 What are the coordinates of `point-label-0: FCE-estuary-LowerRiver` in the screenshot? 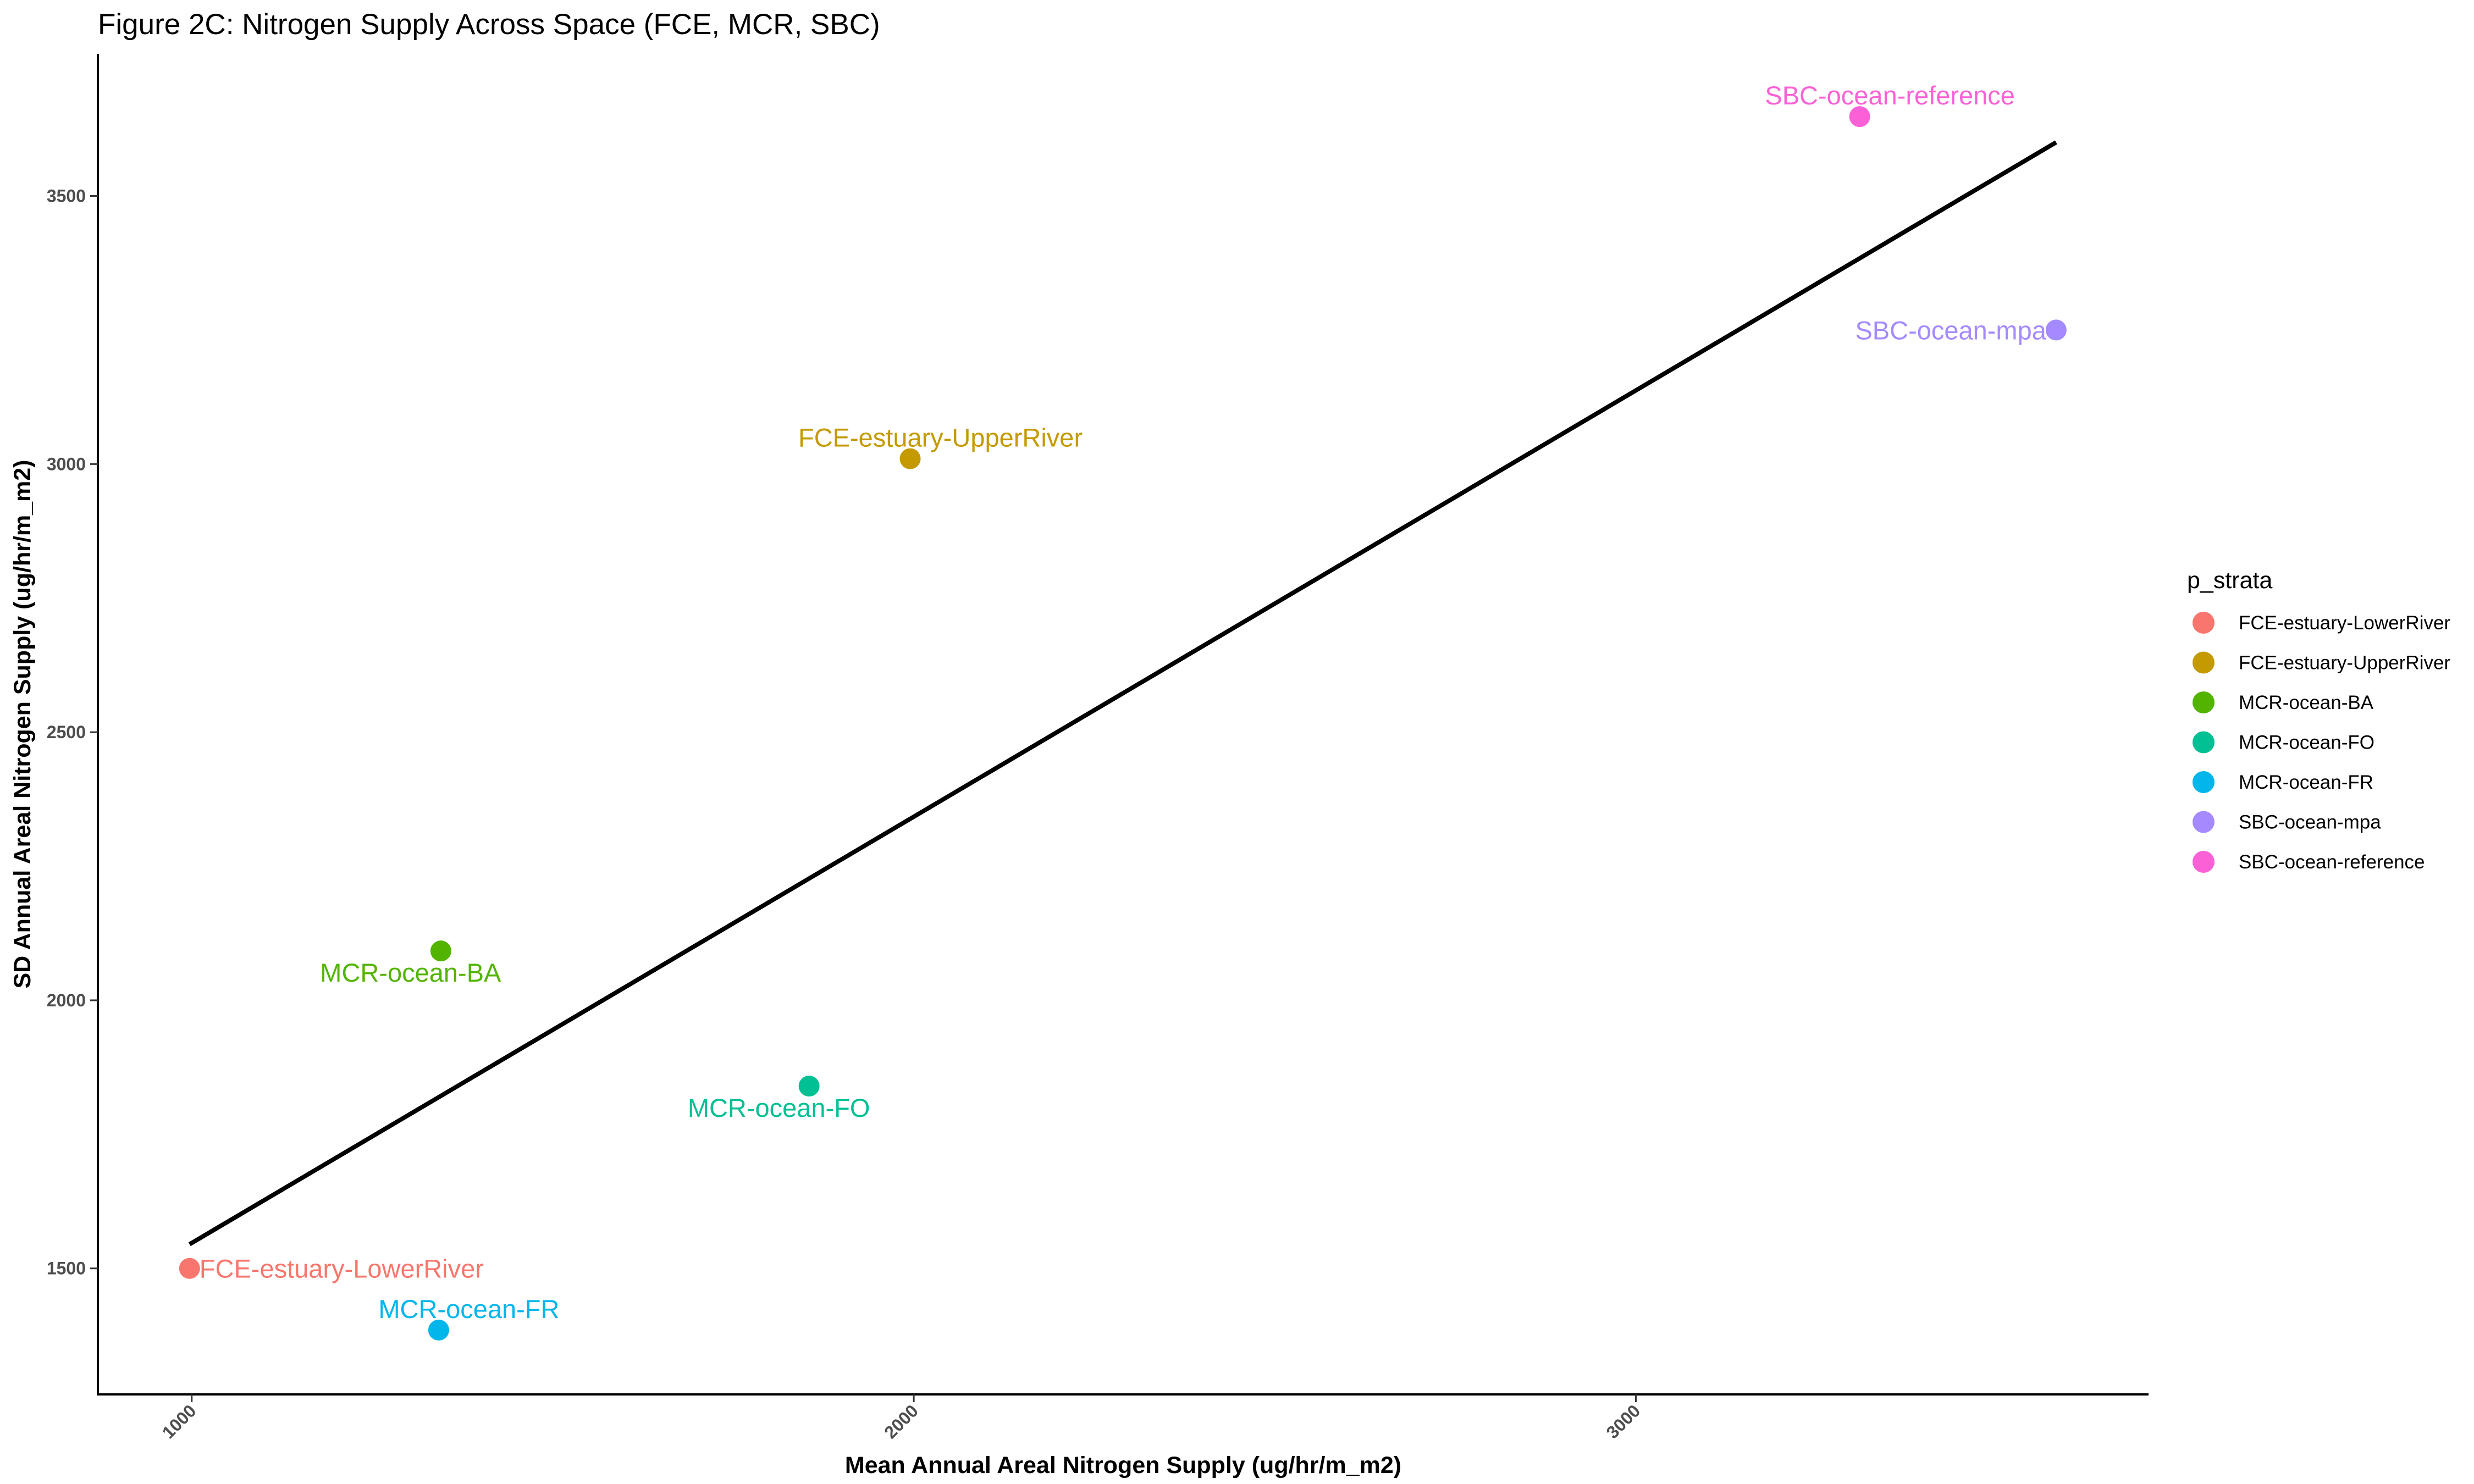 It's located at (342, 1268).